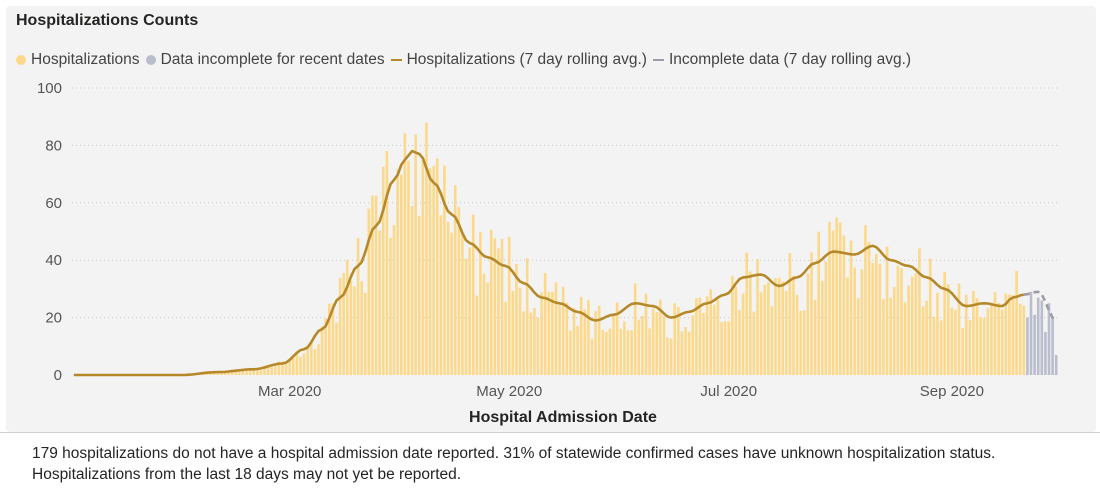  What do you see at coordinates (952, 391) in the screenshot?
I see `x-tick-label: Sep 2020` at bounding box center [952, 391].